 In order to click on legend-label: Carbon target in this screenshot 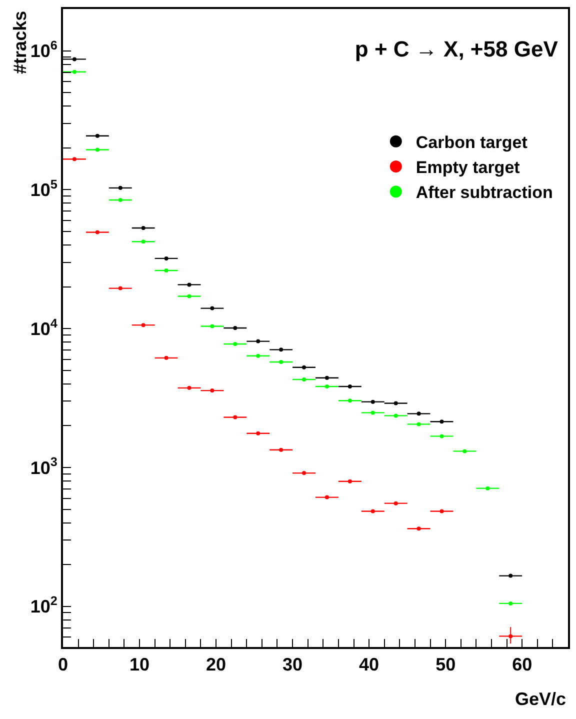, I will do `click(472, 142)`.